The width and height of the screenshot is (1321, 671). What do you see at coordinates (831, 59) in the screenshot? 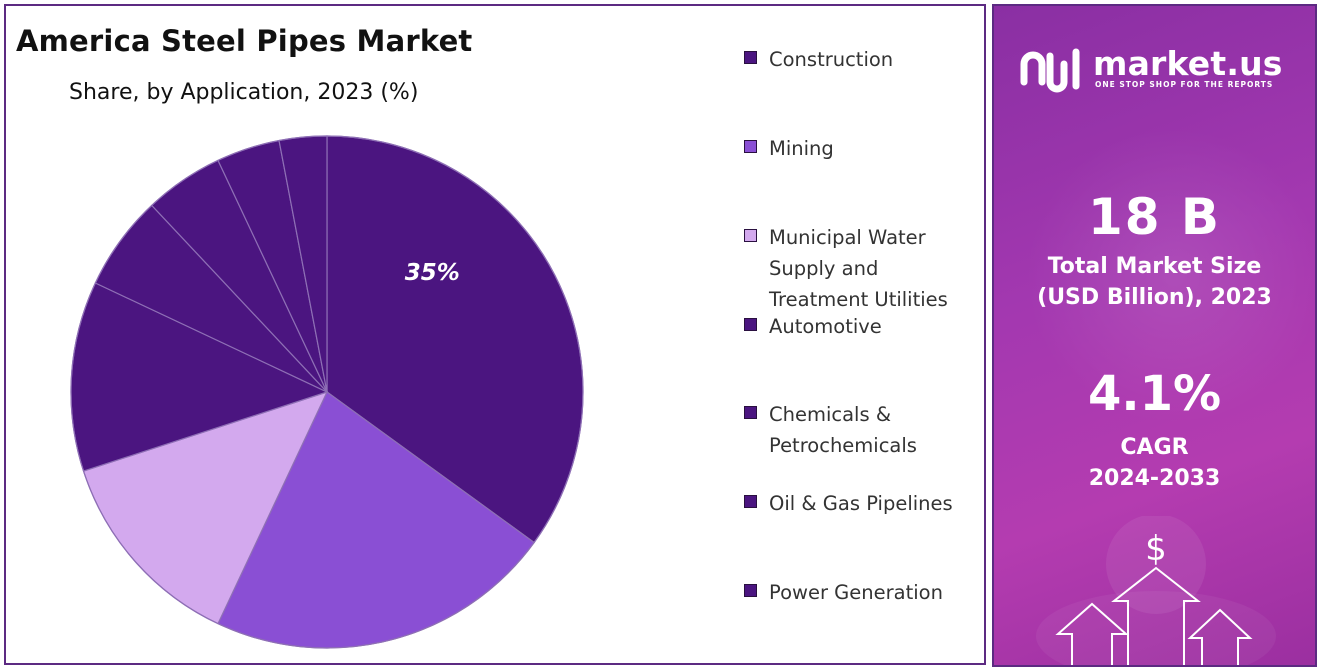
I see `legend-label-construction: Construction` at bounding box center [831, 59].